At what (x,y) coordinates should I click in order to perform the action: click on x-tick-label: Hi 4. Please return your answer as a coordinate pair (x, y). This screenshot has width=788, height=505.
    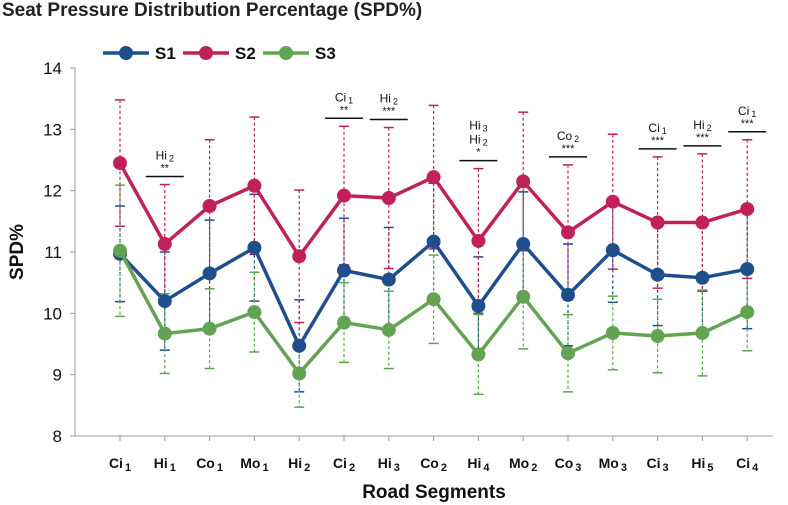
    Looking at the image, I should click on (478, 464).